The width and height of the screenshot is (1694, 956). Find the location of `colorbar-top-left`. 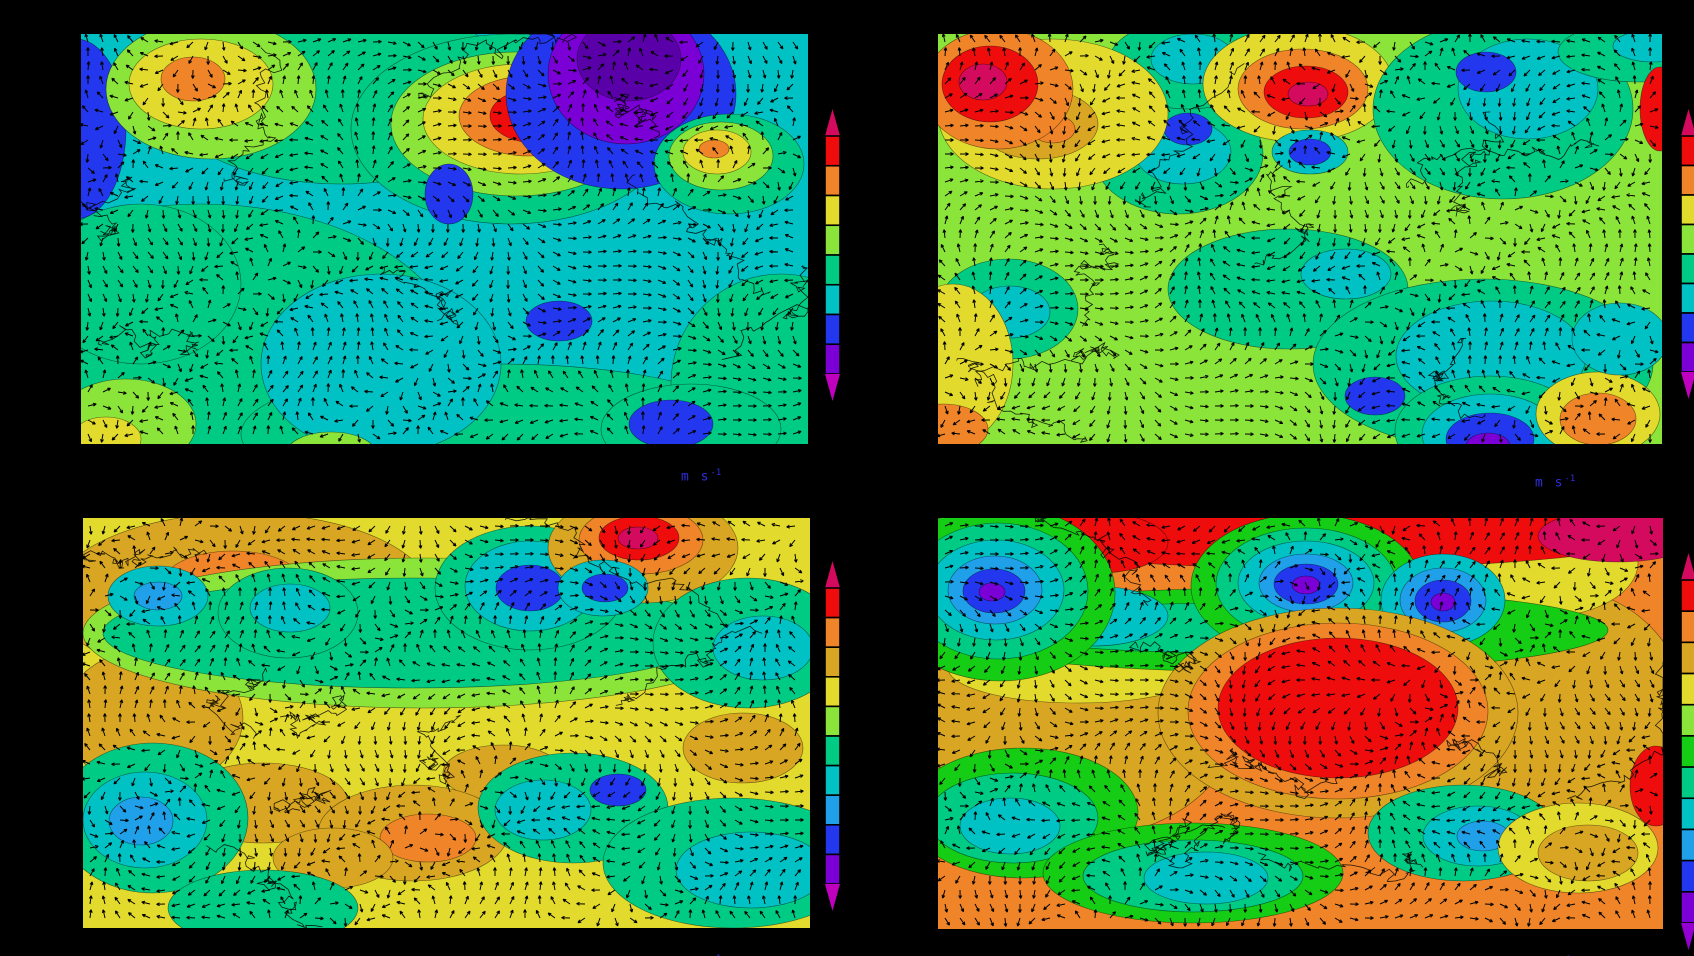

colorbar-top-left is located at coordinates (832, 255).